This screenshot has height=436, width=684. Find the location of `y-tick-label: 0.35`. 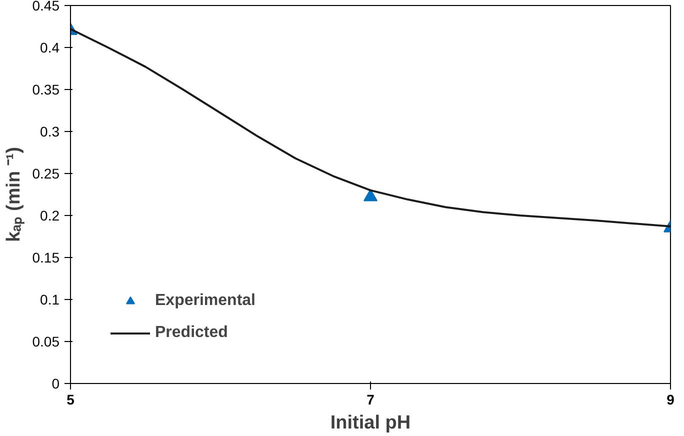

y-tick-label: 0.35 is located at coordinates (46, 90).